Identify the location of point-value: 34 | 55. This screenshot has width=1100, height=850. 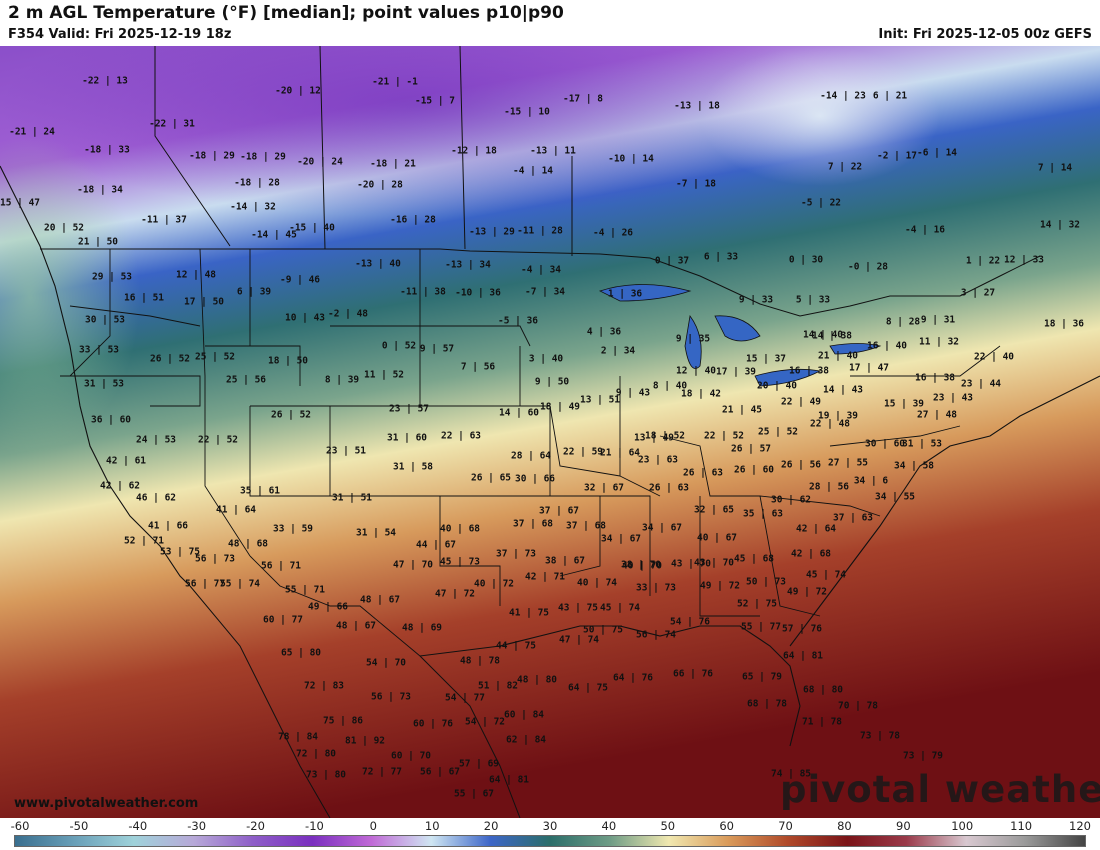
(895, 497).